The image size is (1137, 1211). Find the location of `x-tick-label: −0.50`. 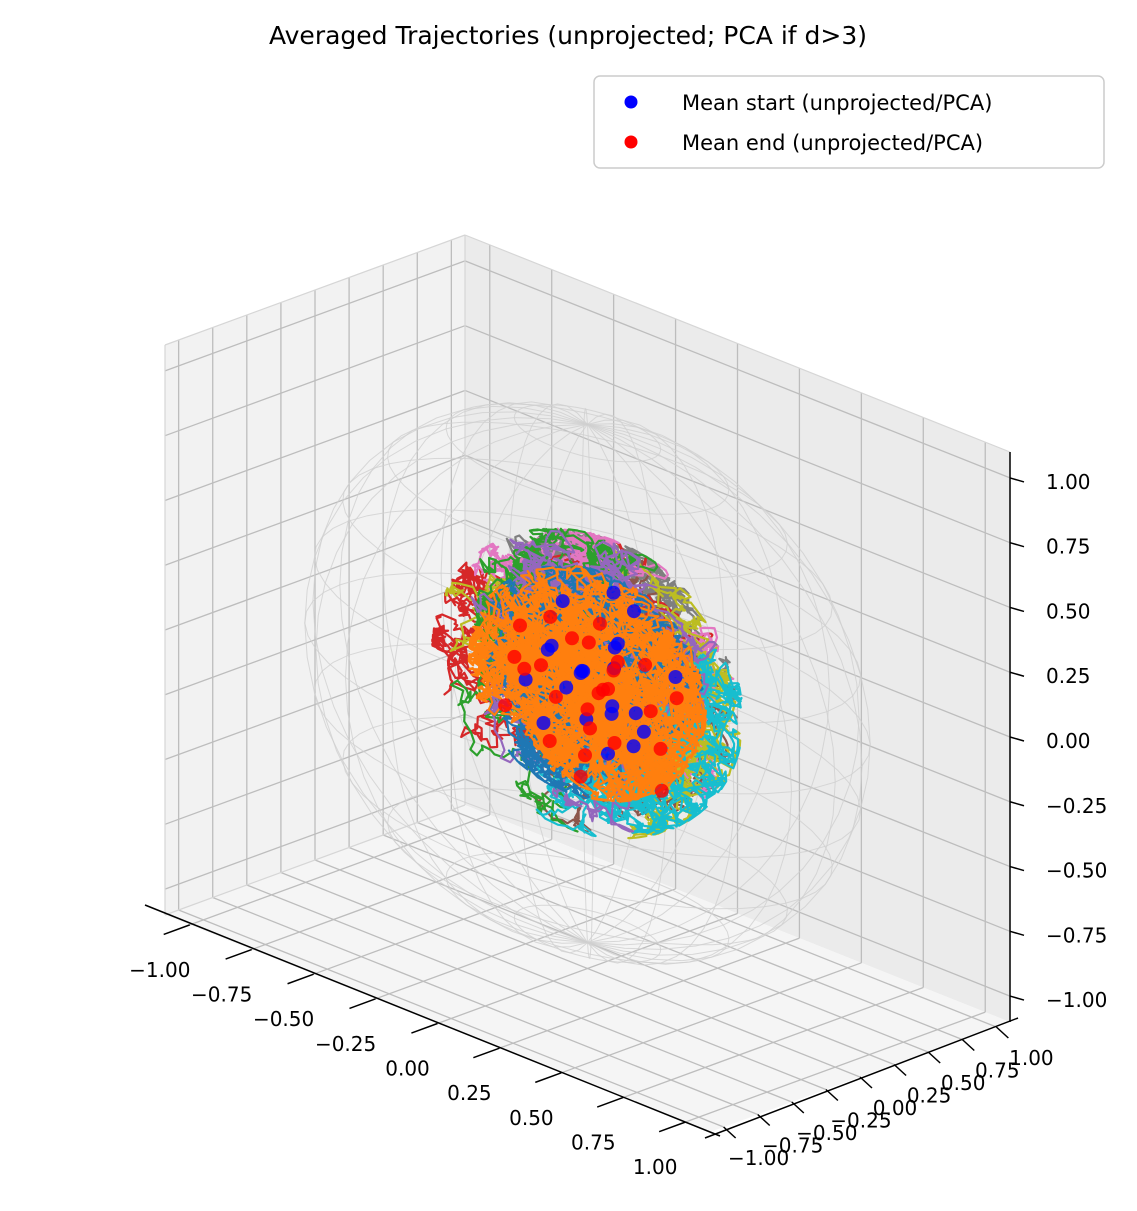

x-tick-label: −0.50 is located at coordinates (283, 1019).